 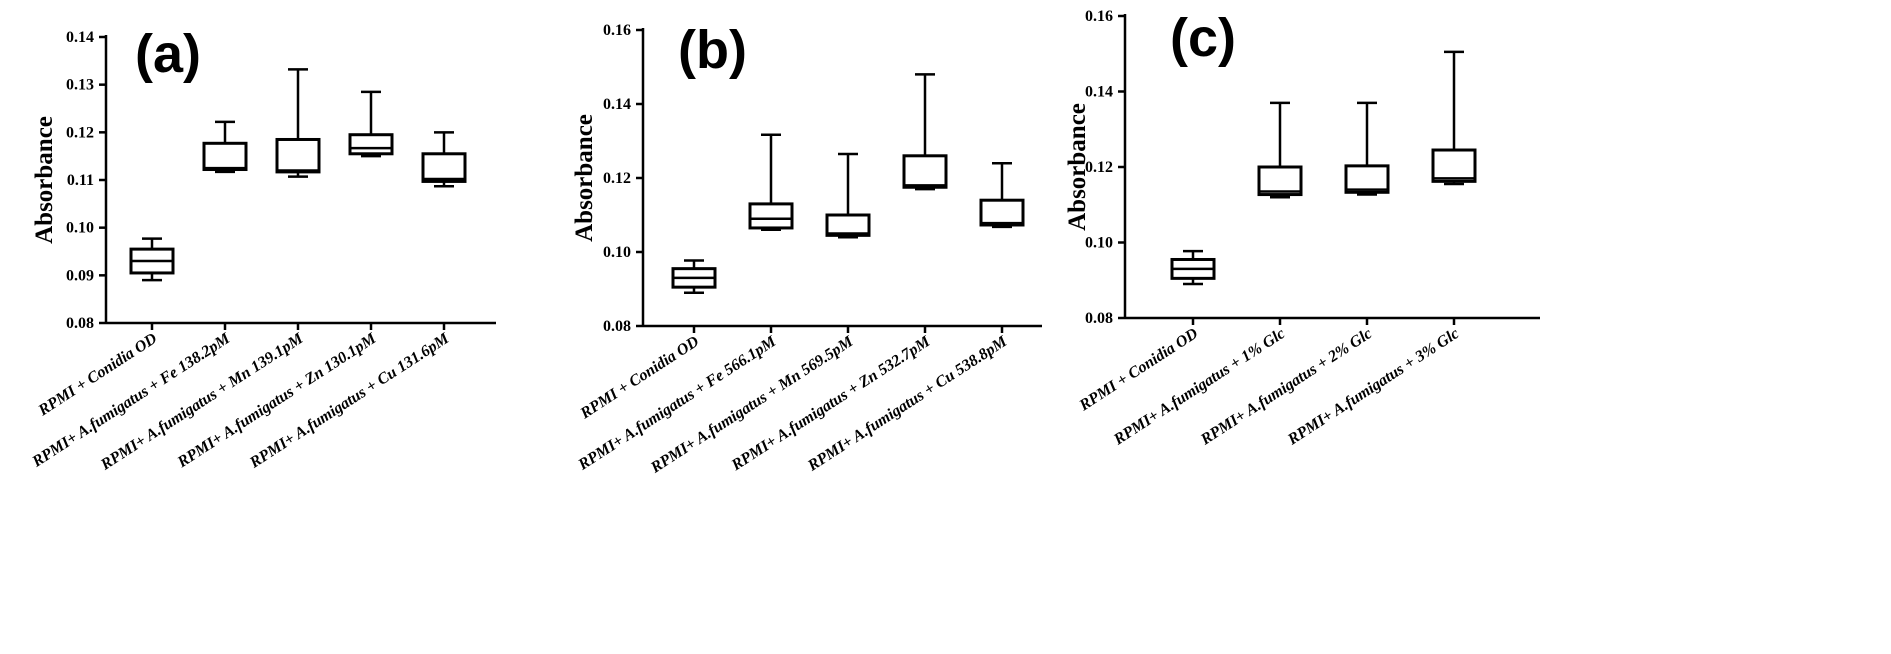 I want to click on panel-label: (c), so click(x=1203, y=38).